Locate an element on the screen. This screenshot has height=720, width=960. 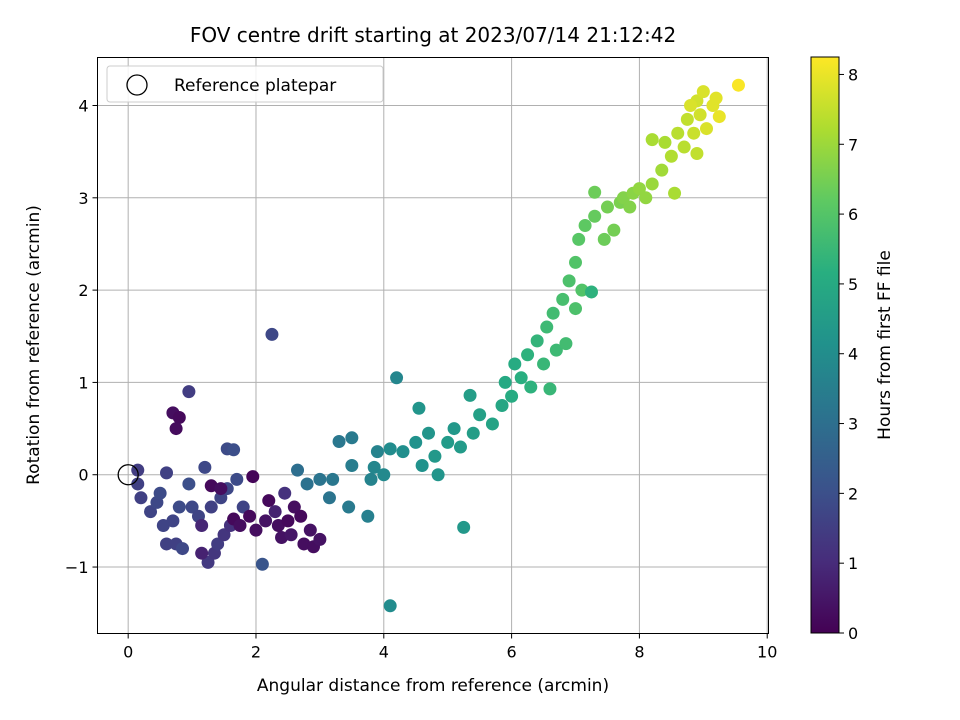
y-tick-label: 3 is located at coordinates (83, 198).